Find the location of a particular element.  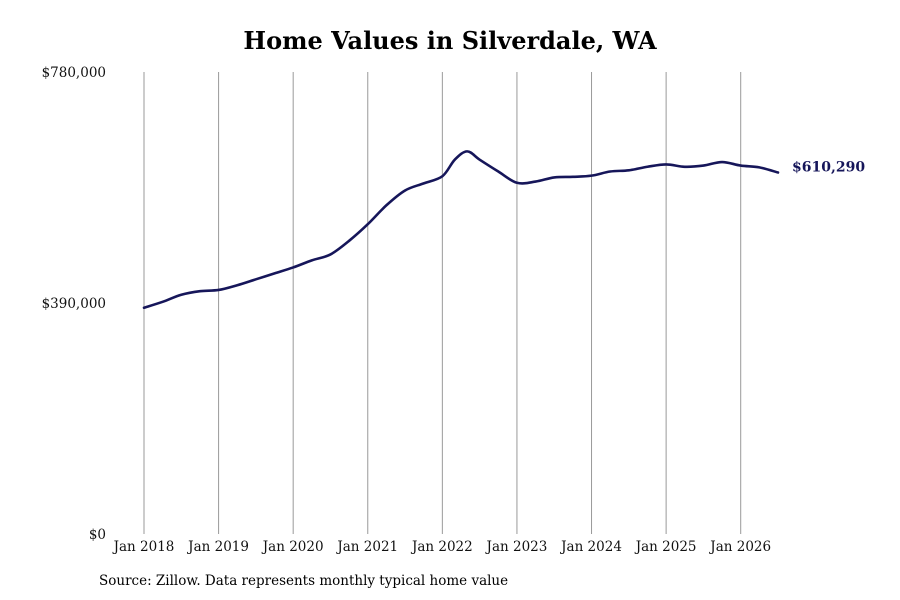

chart-title: Home Values in Silverdale, WA is located at coordinates (450, 40).